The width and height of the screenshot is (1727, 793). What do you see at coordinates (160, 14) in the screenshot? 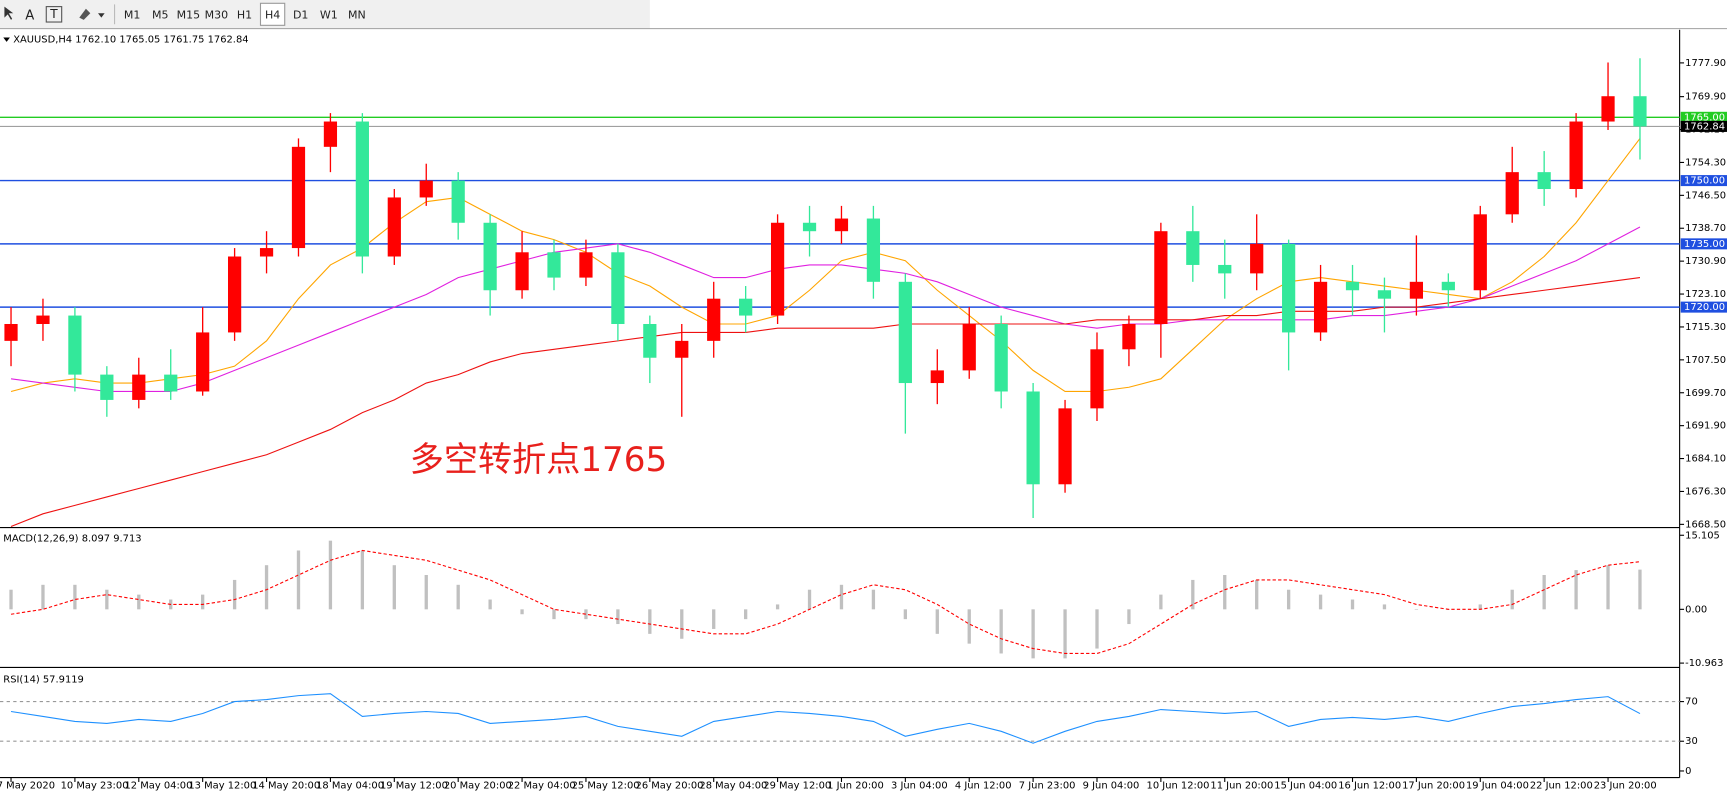
I see `timeframe-button: M5` at bounding box center [160, 14].